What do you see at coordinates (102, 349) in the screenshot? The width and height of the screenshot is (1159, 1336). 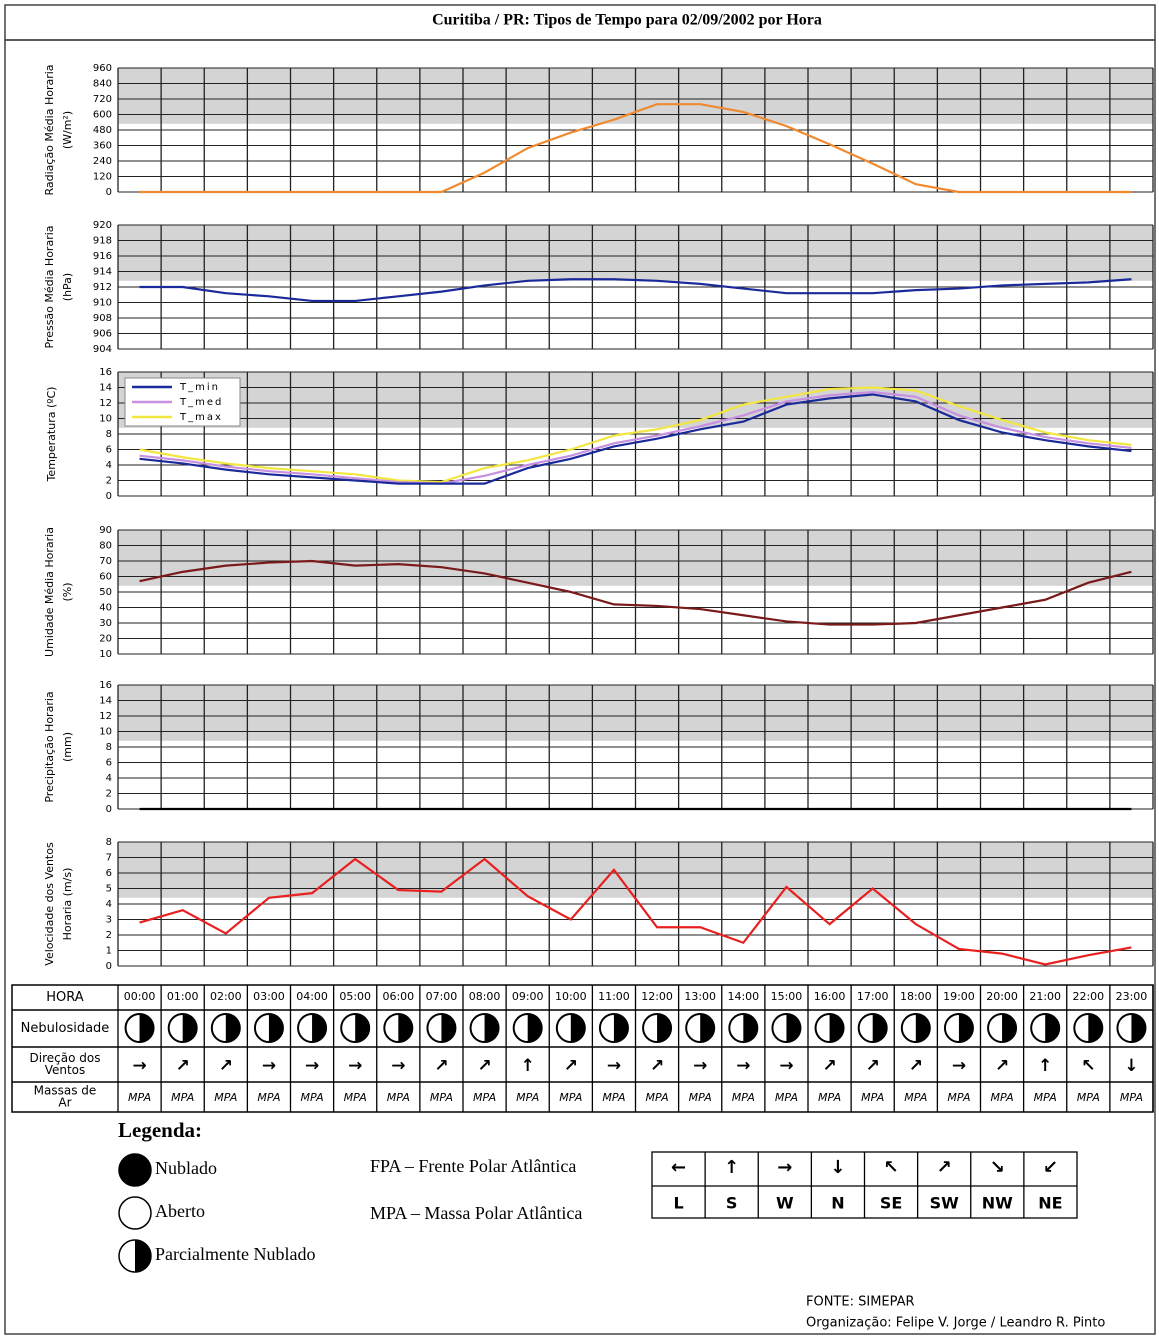 I see `y-tick-label: 904` at bounding box center [102, 349].